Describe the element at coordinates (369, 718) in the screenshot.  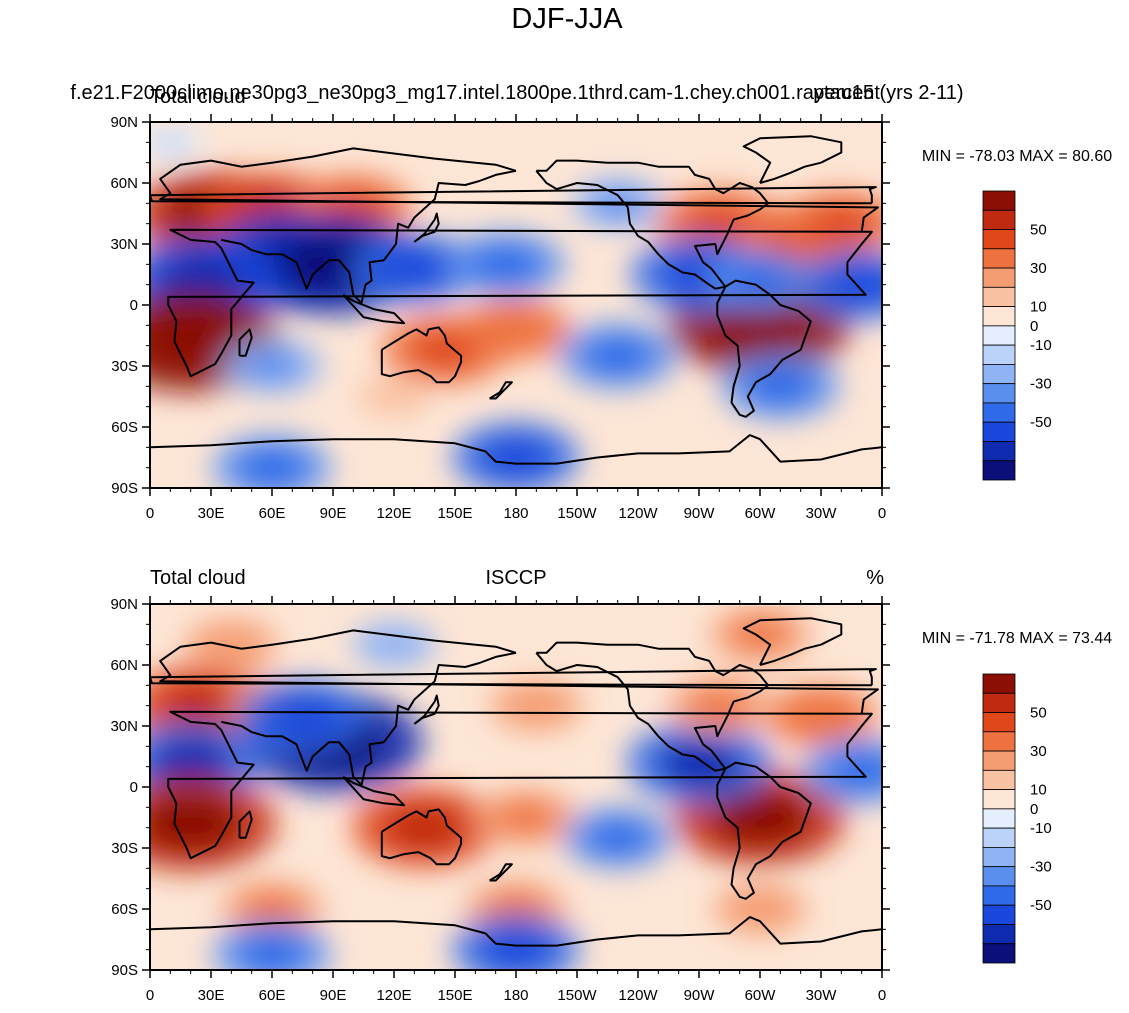
I see `coastline-asia_s` at that location.